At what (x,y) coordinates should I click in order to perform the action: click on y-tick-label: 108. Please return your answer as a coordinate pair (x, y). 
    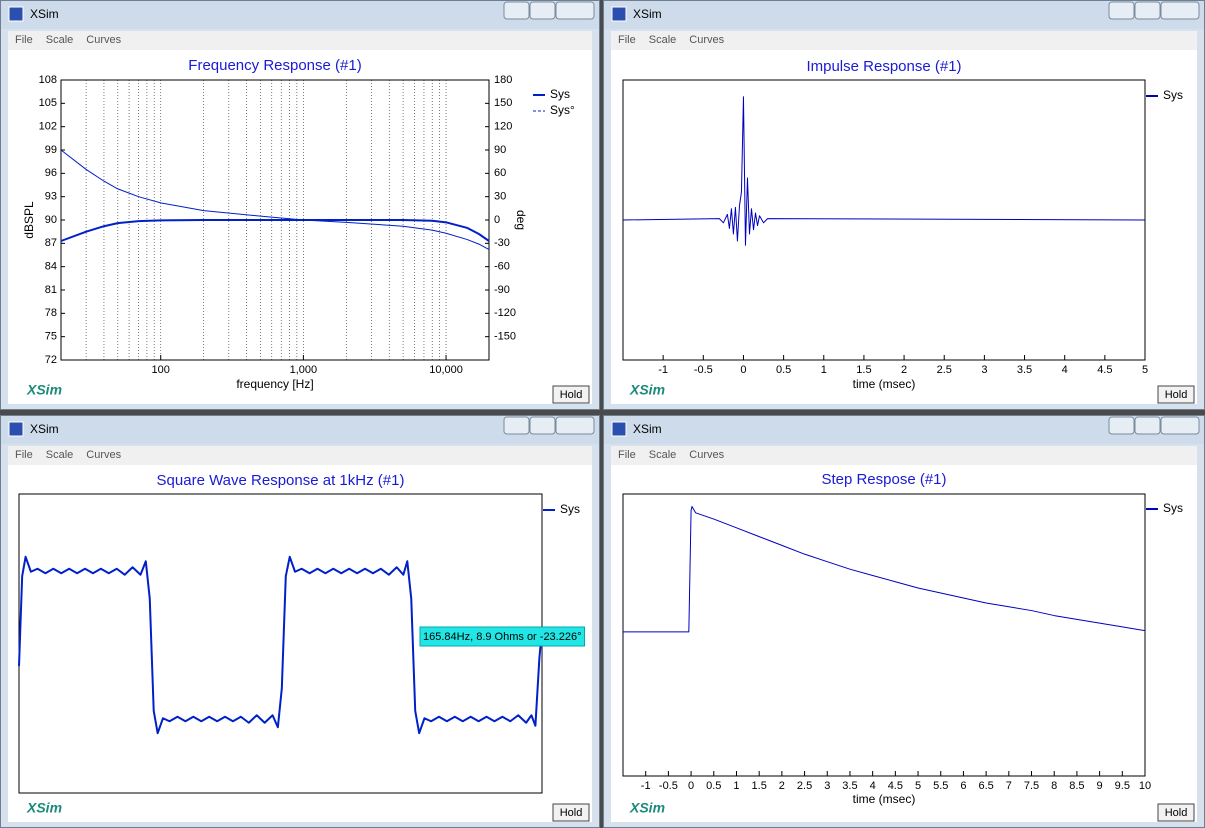
    Looking at the image, I should click on (48, 80).